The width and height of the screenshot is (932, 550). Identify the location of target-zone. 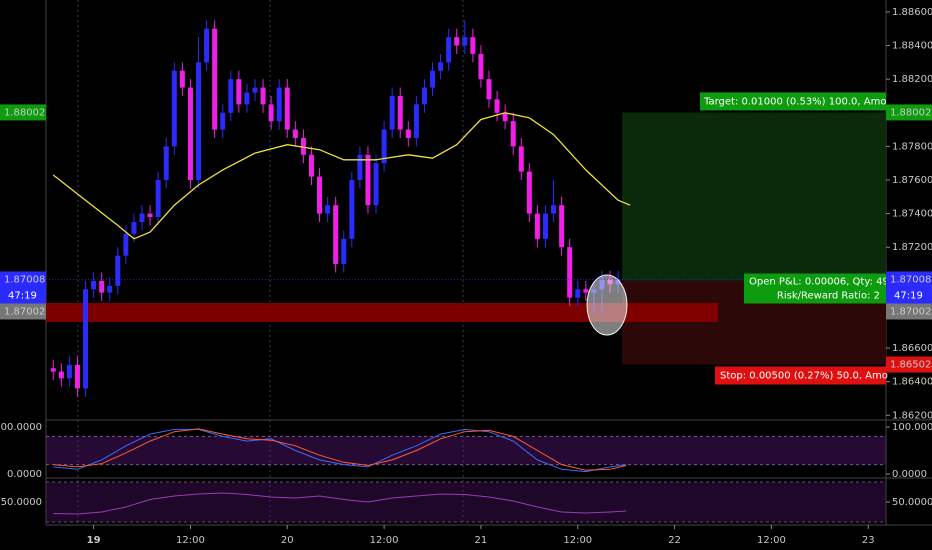
(754, 196).